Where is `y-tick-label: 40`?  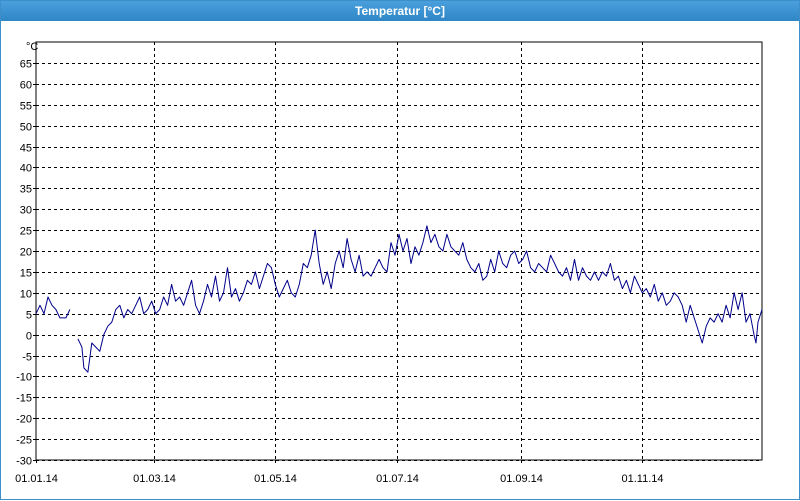
y-tick-label: 40 is located at coordinates (26, 169).